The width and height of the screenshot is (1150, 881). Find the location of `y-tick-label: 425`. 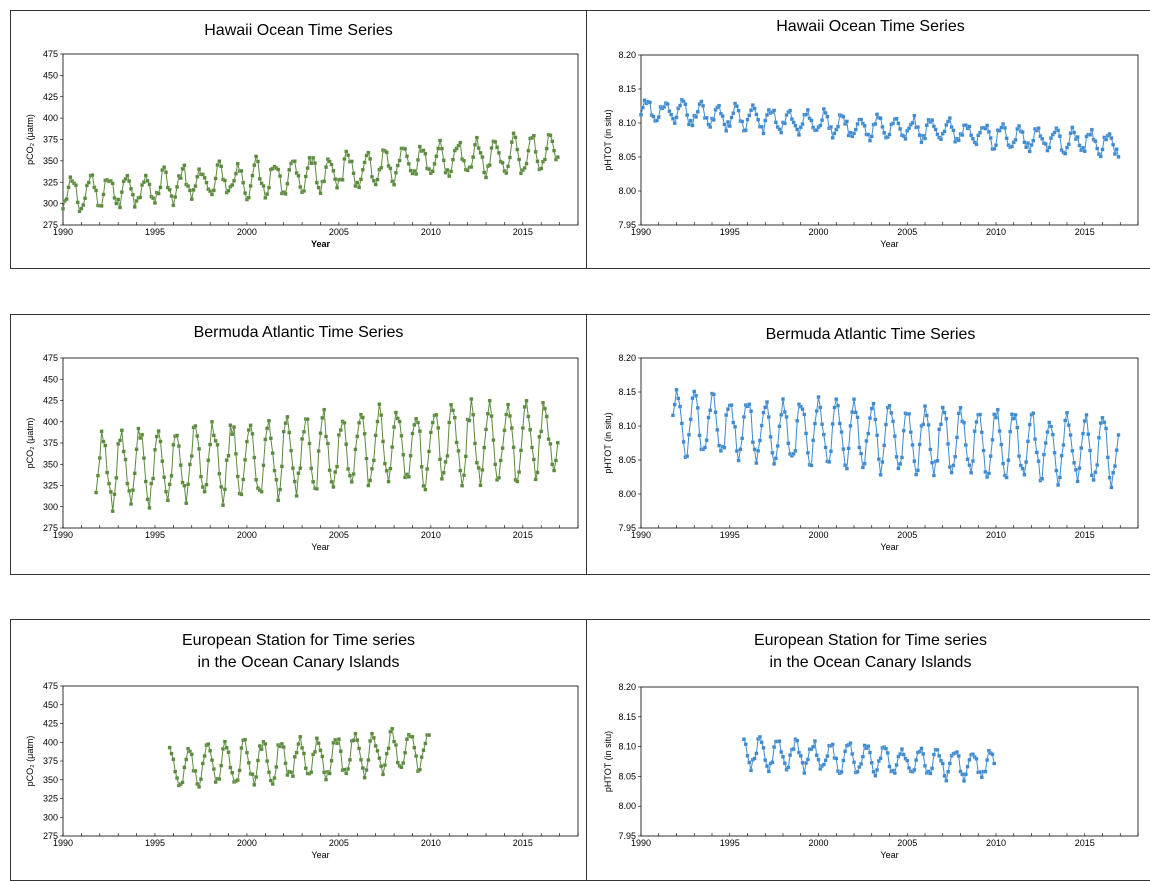

y-tick-label: 425 is located at coordinates (50, 401).